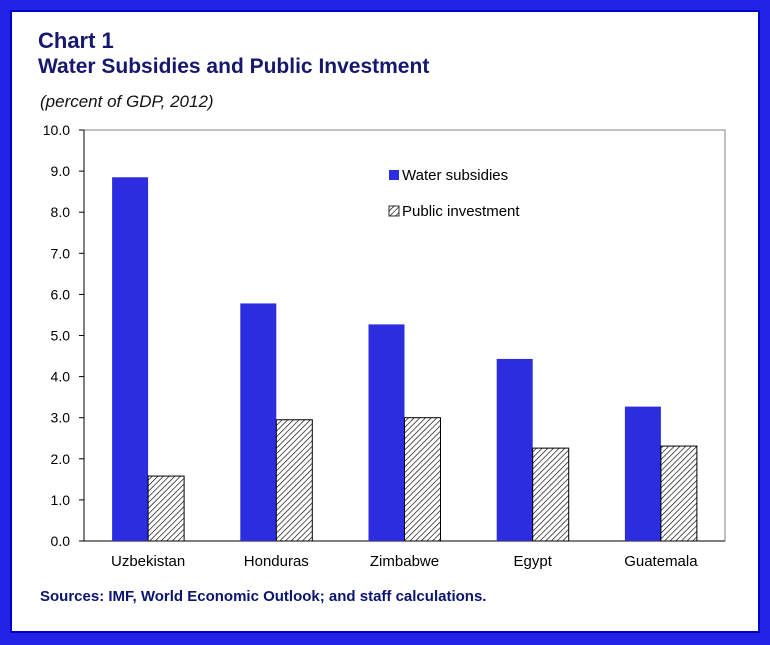 Image resolution: width=770 pixels, height=645 pixels. What do you see at coordinates (61, 336) in the screenshot?
I see `y-tick-label: 5.0` at bounding box center [61, 336].